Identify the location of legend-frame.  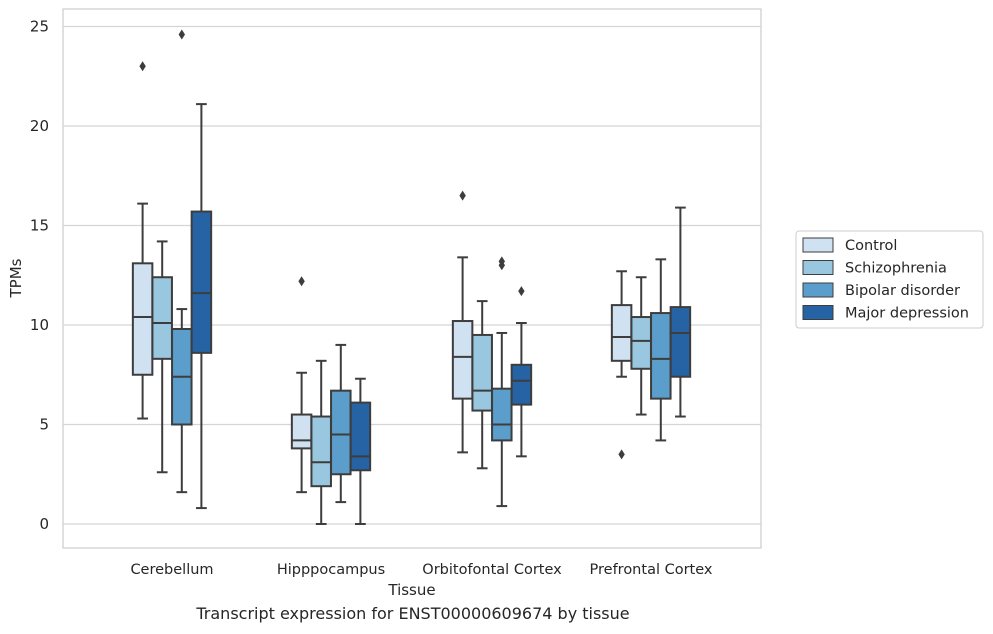
(889, 279).